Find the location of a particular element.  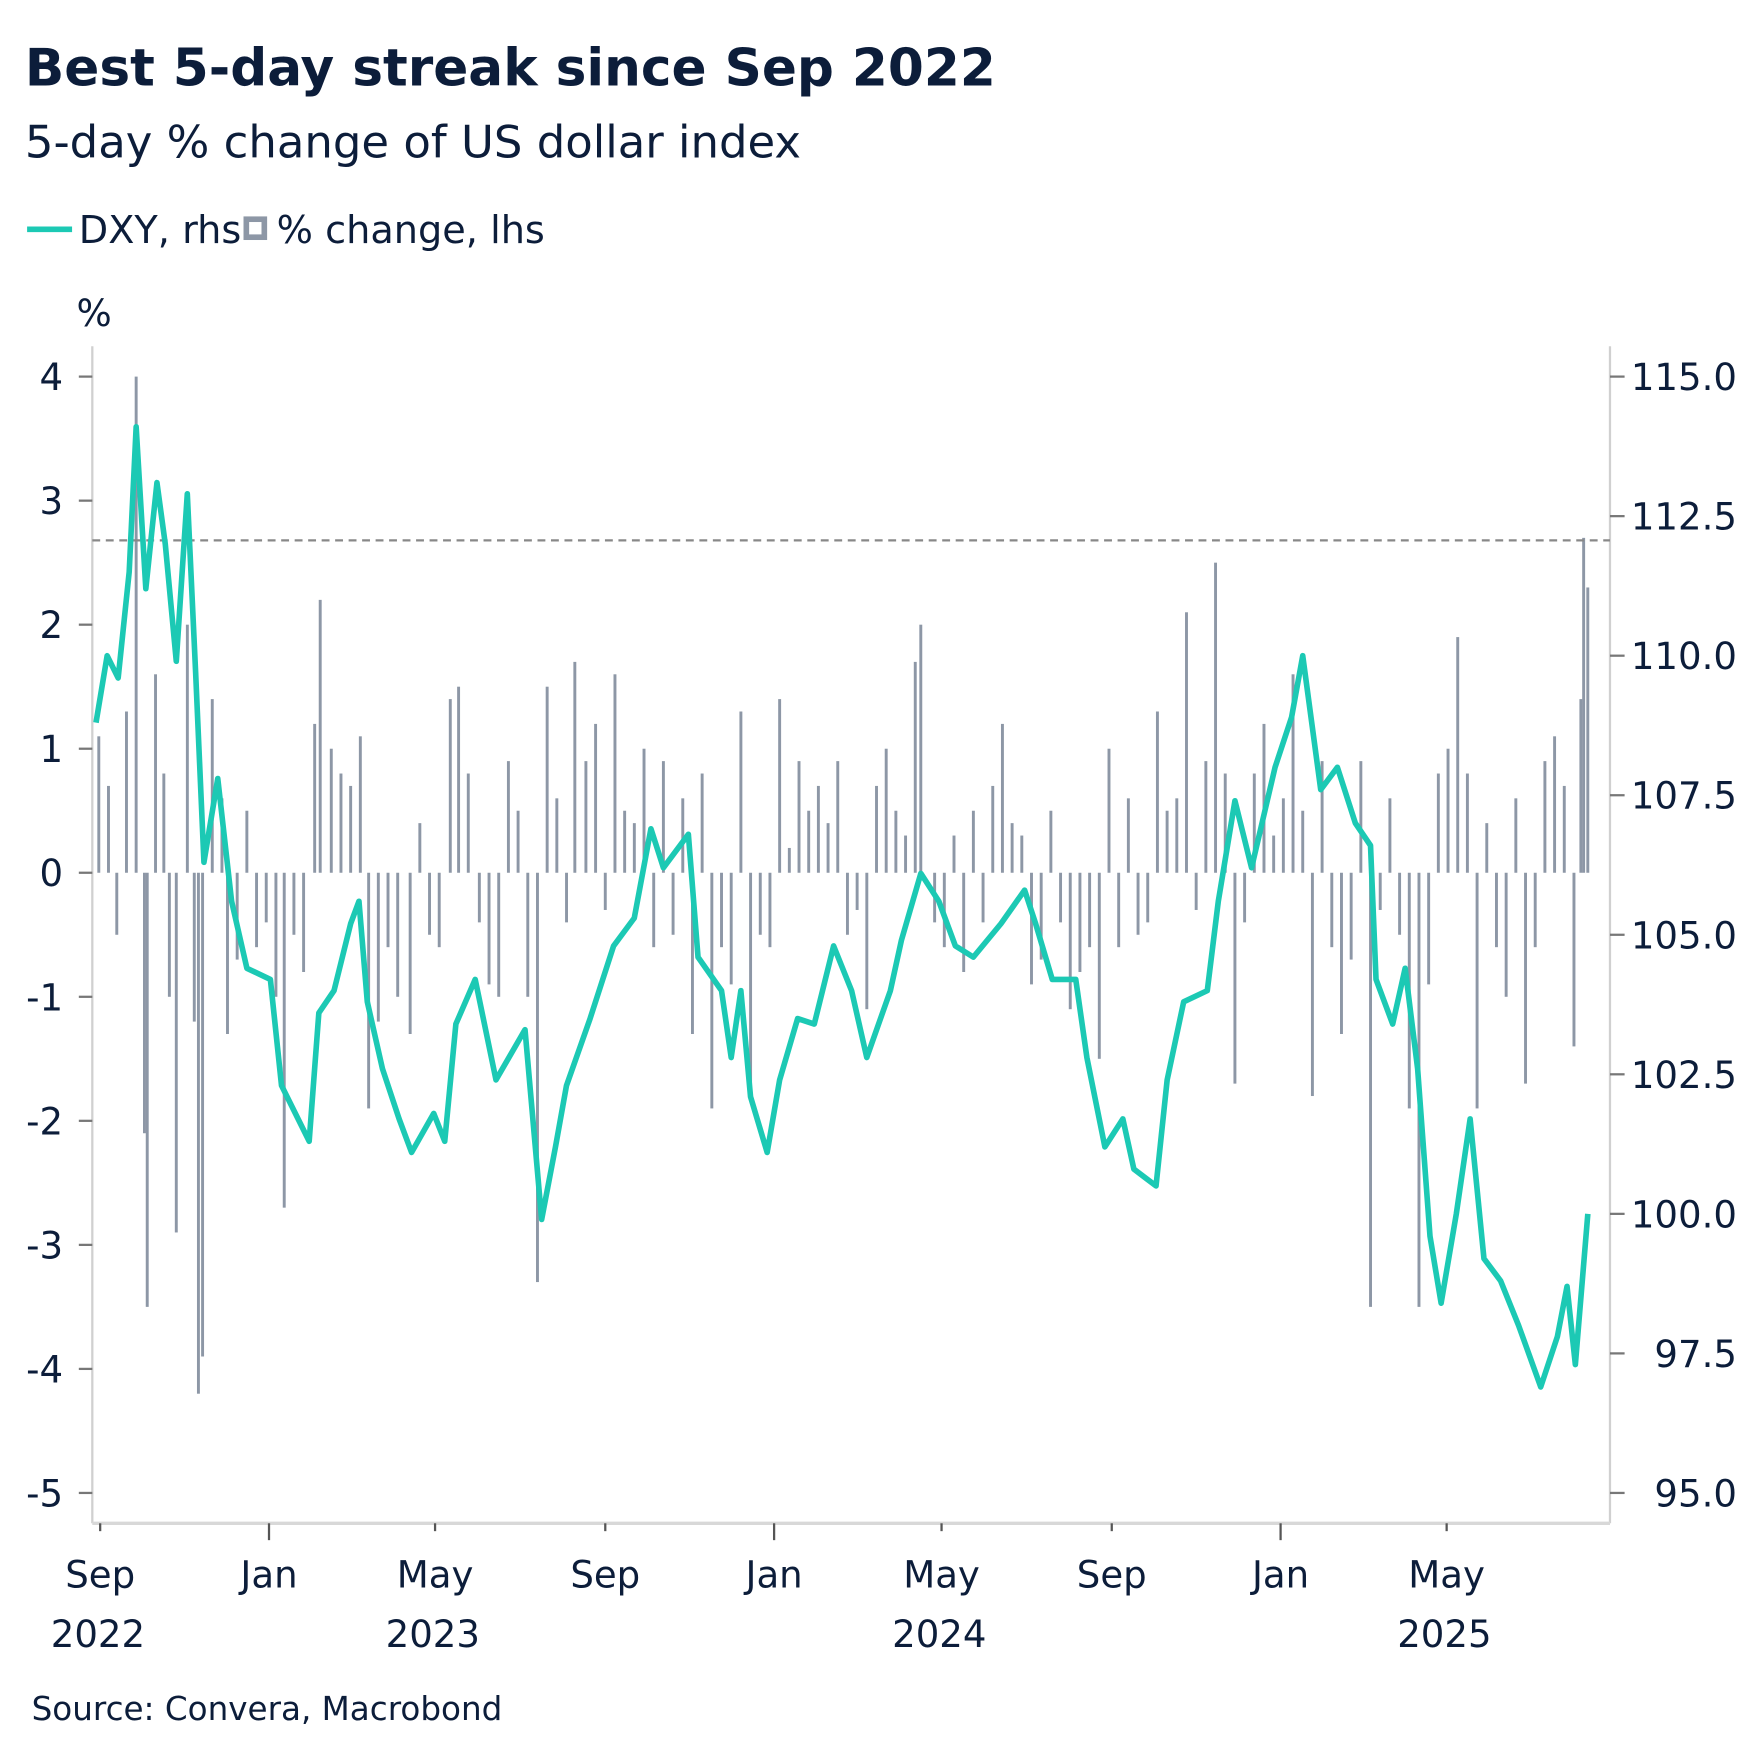

left-tick-label: -1 is located at coordinates (44, 997).